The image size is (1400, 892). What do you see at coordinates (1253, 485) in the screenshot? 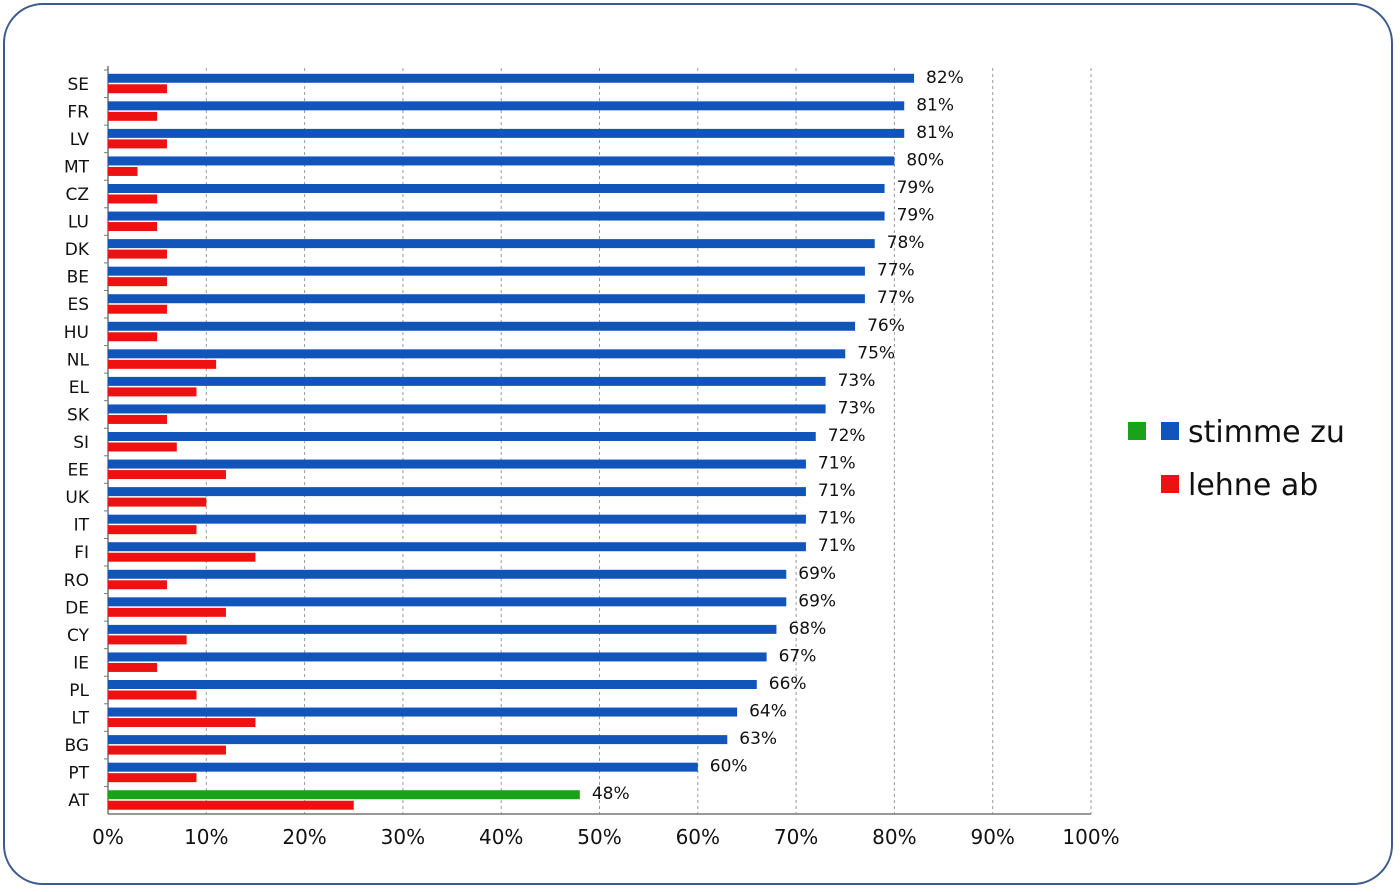
I see `legend-label: lehne ab` at bounding box center [1253, 485].